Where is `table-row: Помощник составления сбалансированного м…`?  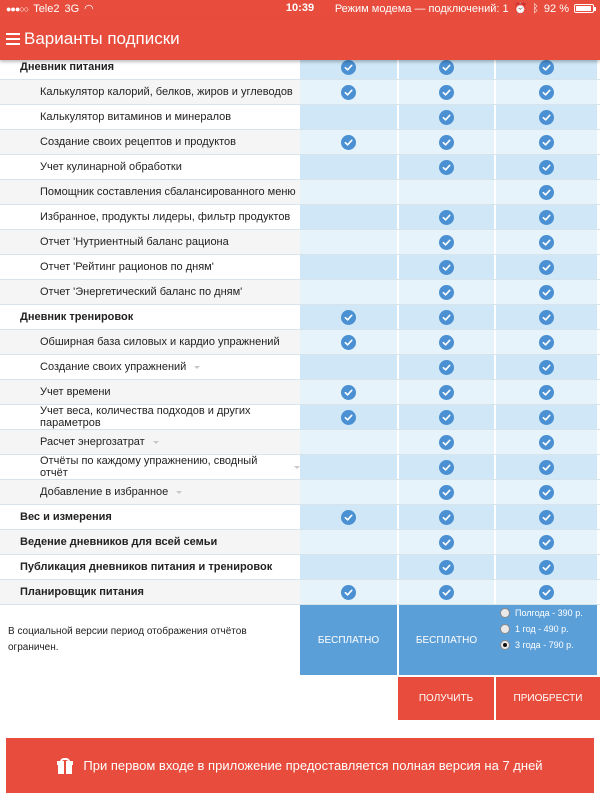
table-row: Помощник составления сбалансированного м… is located at coordinates (300, 192).